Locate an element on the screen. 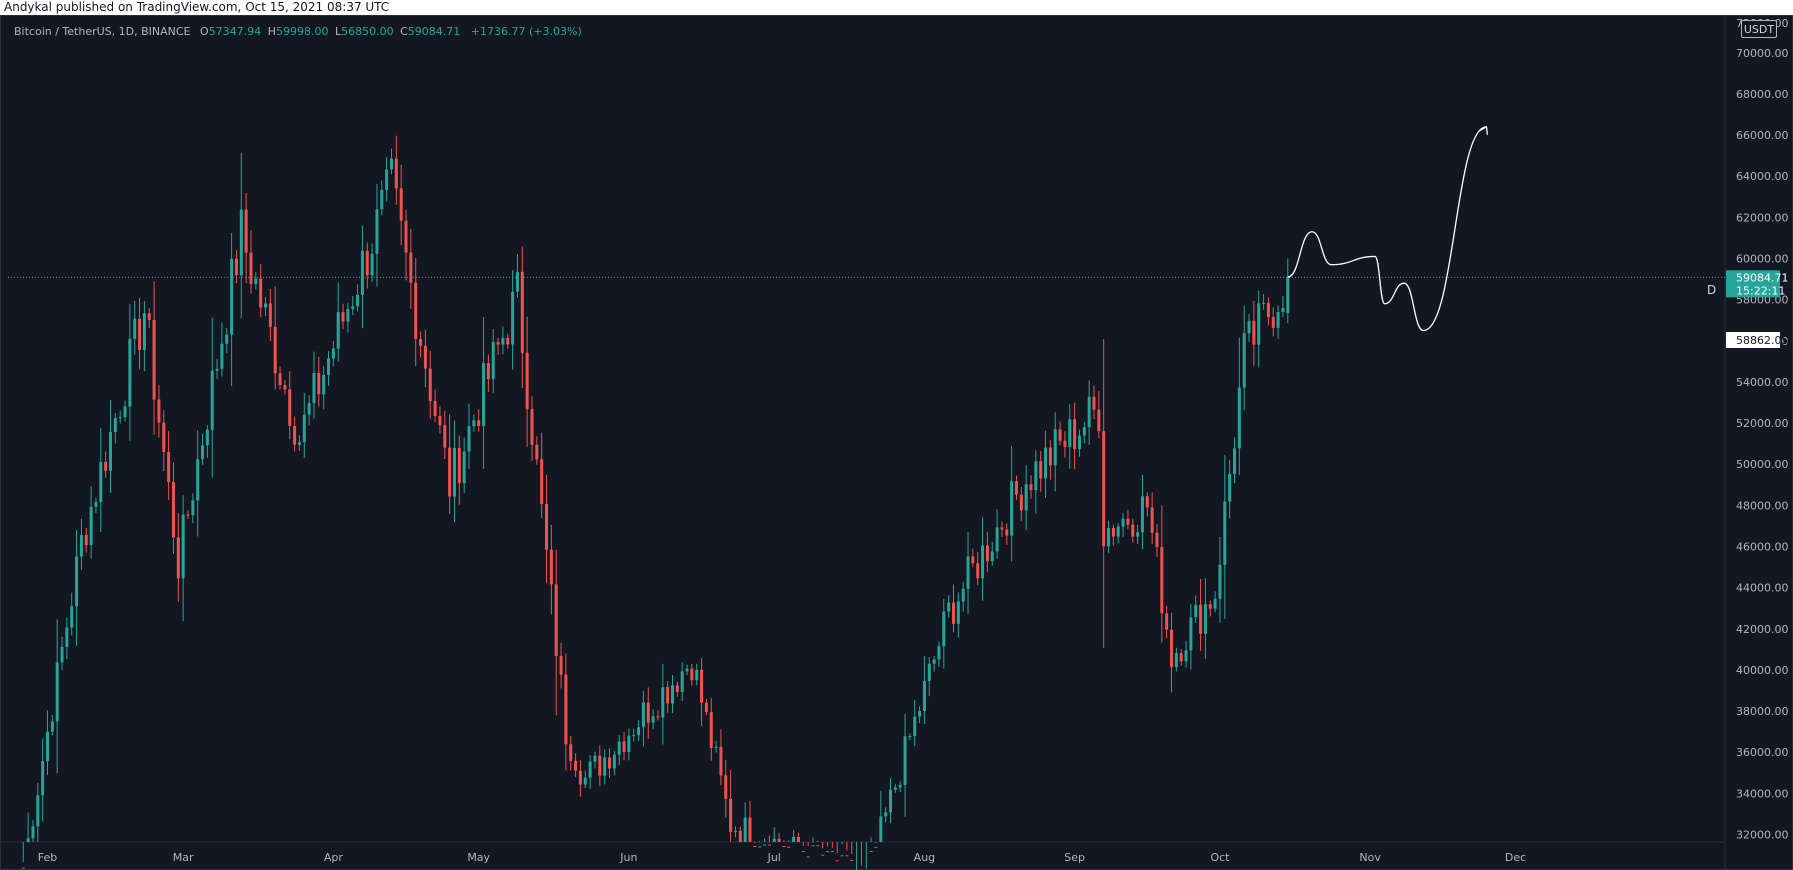 Image resolution: width=1793 pixels, height=870 pixels. currency-button: USDT is located at coordinates (1759, 29).